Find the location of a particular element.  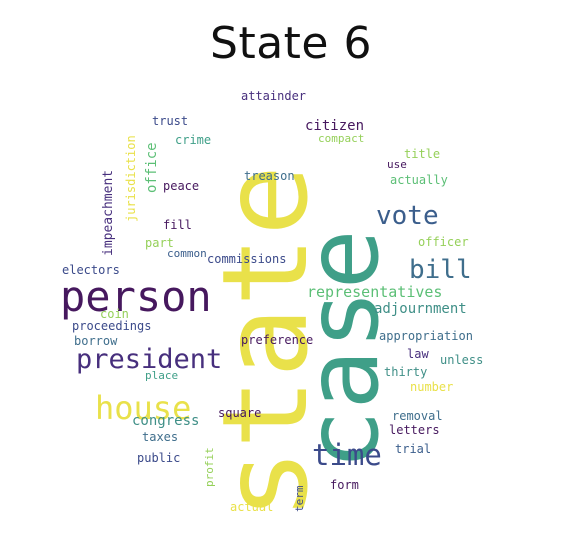

word-citizen: citizen is located at coordinates (335, 126).